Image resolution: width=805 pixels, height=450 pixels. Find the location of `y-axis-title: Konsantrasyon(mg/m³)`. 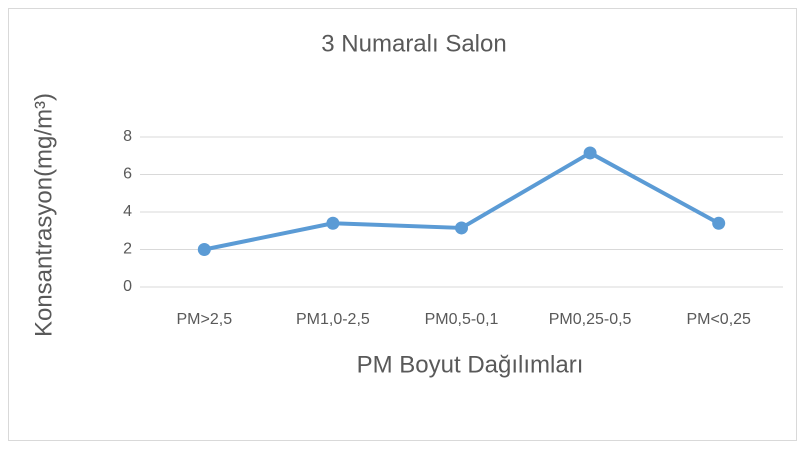

y-axis-title: Konsantrasyon(mg/m³) is located at coordinates (43, 215).